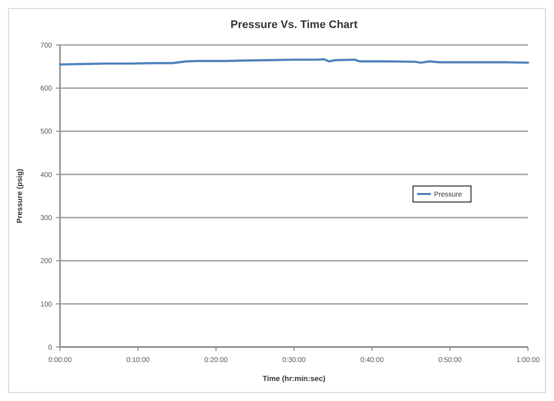  What do you see at coordinates (294, 25) in the screenshot?
I see `chart-title: Pressure Vs. Time Chart` at bounding box center [294, 25].